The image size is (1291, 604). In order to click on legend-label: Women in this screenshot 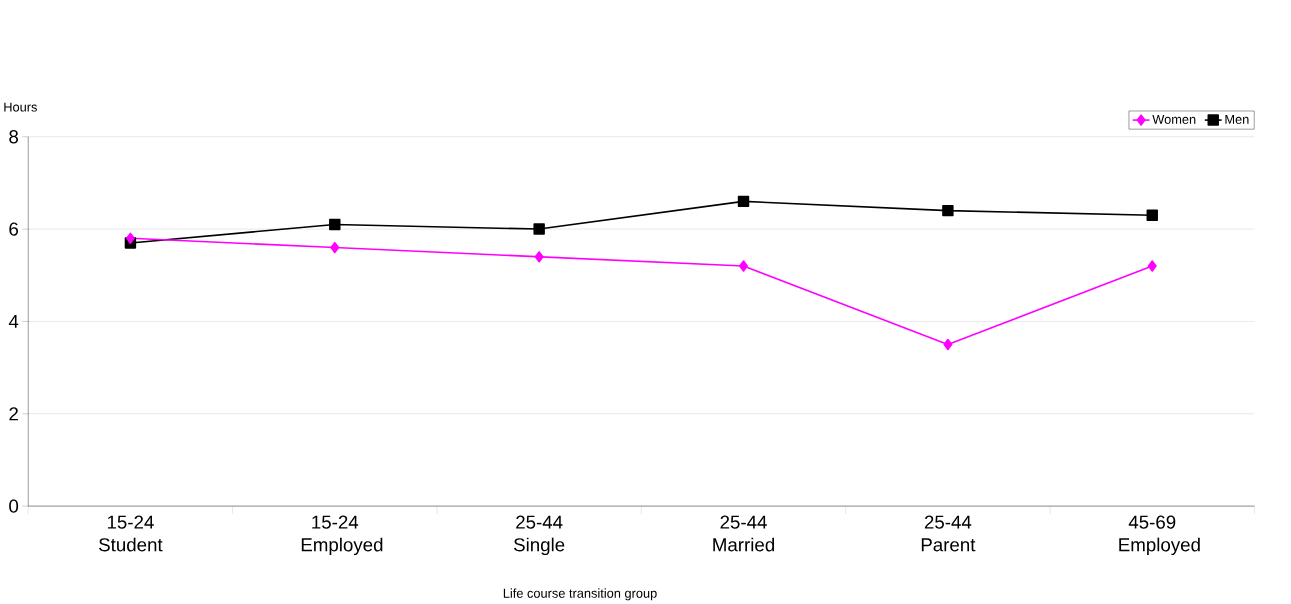, I will do `click(1174, 120)`.